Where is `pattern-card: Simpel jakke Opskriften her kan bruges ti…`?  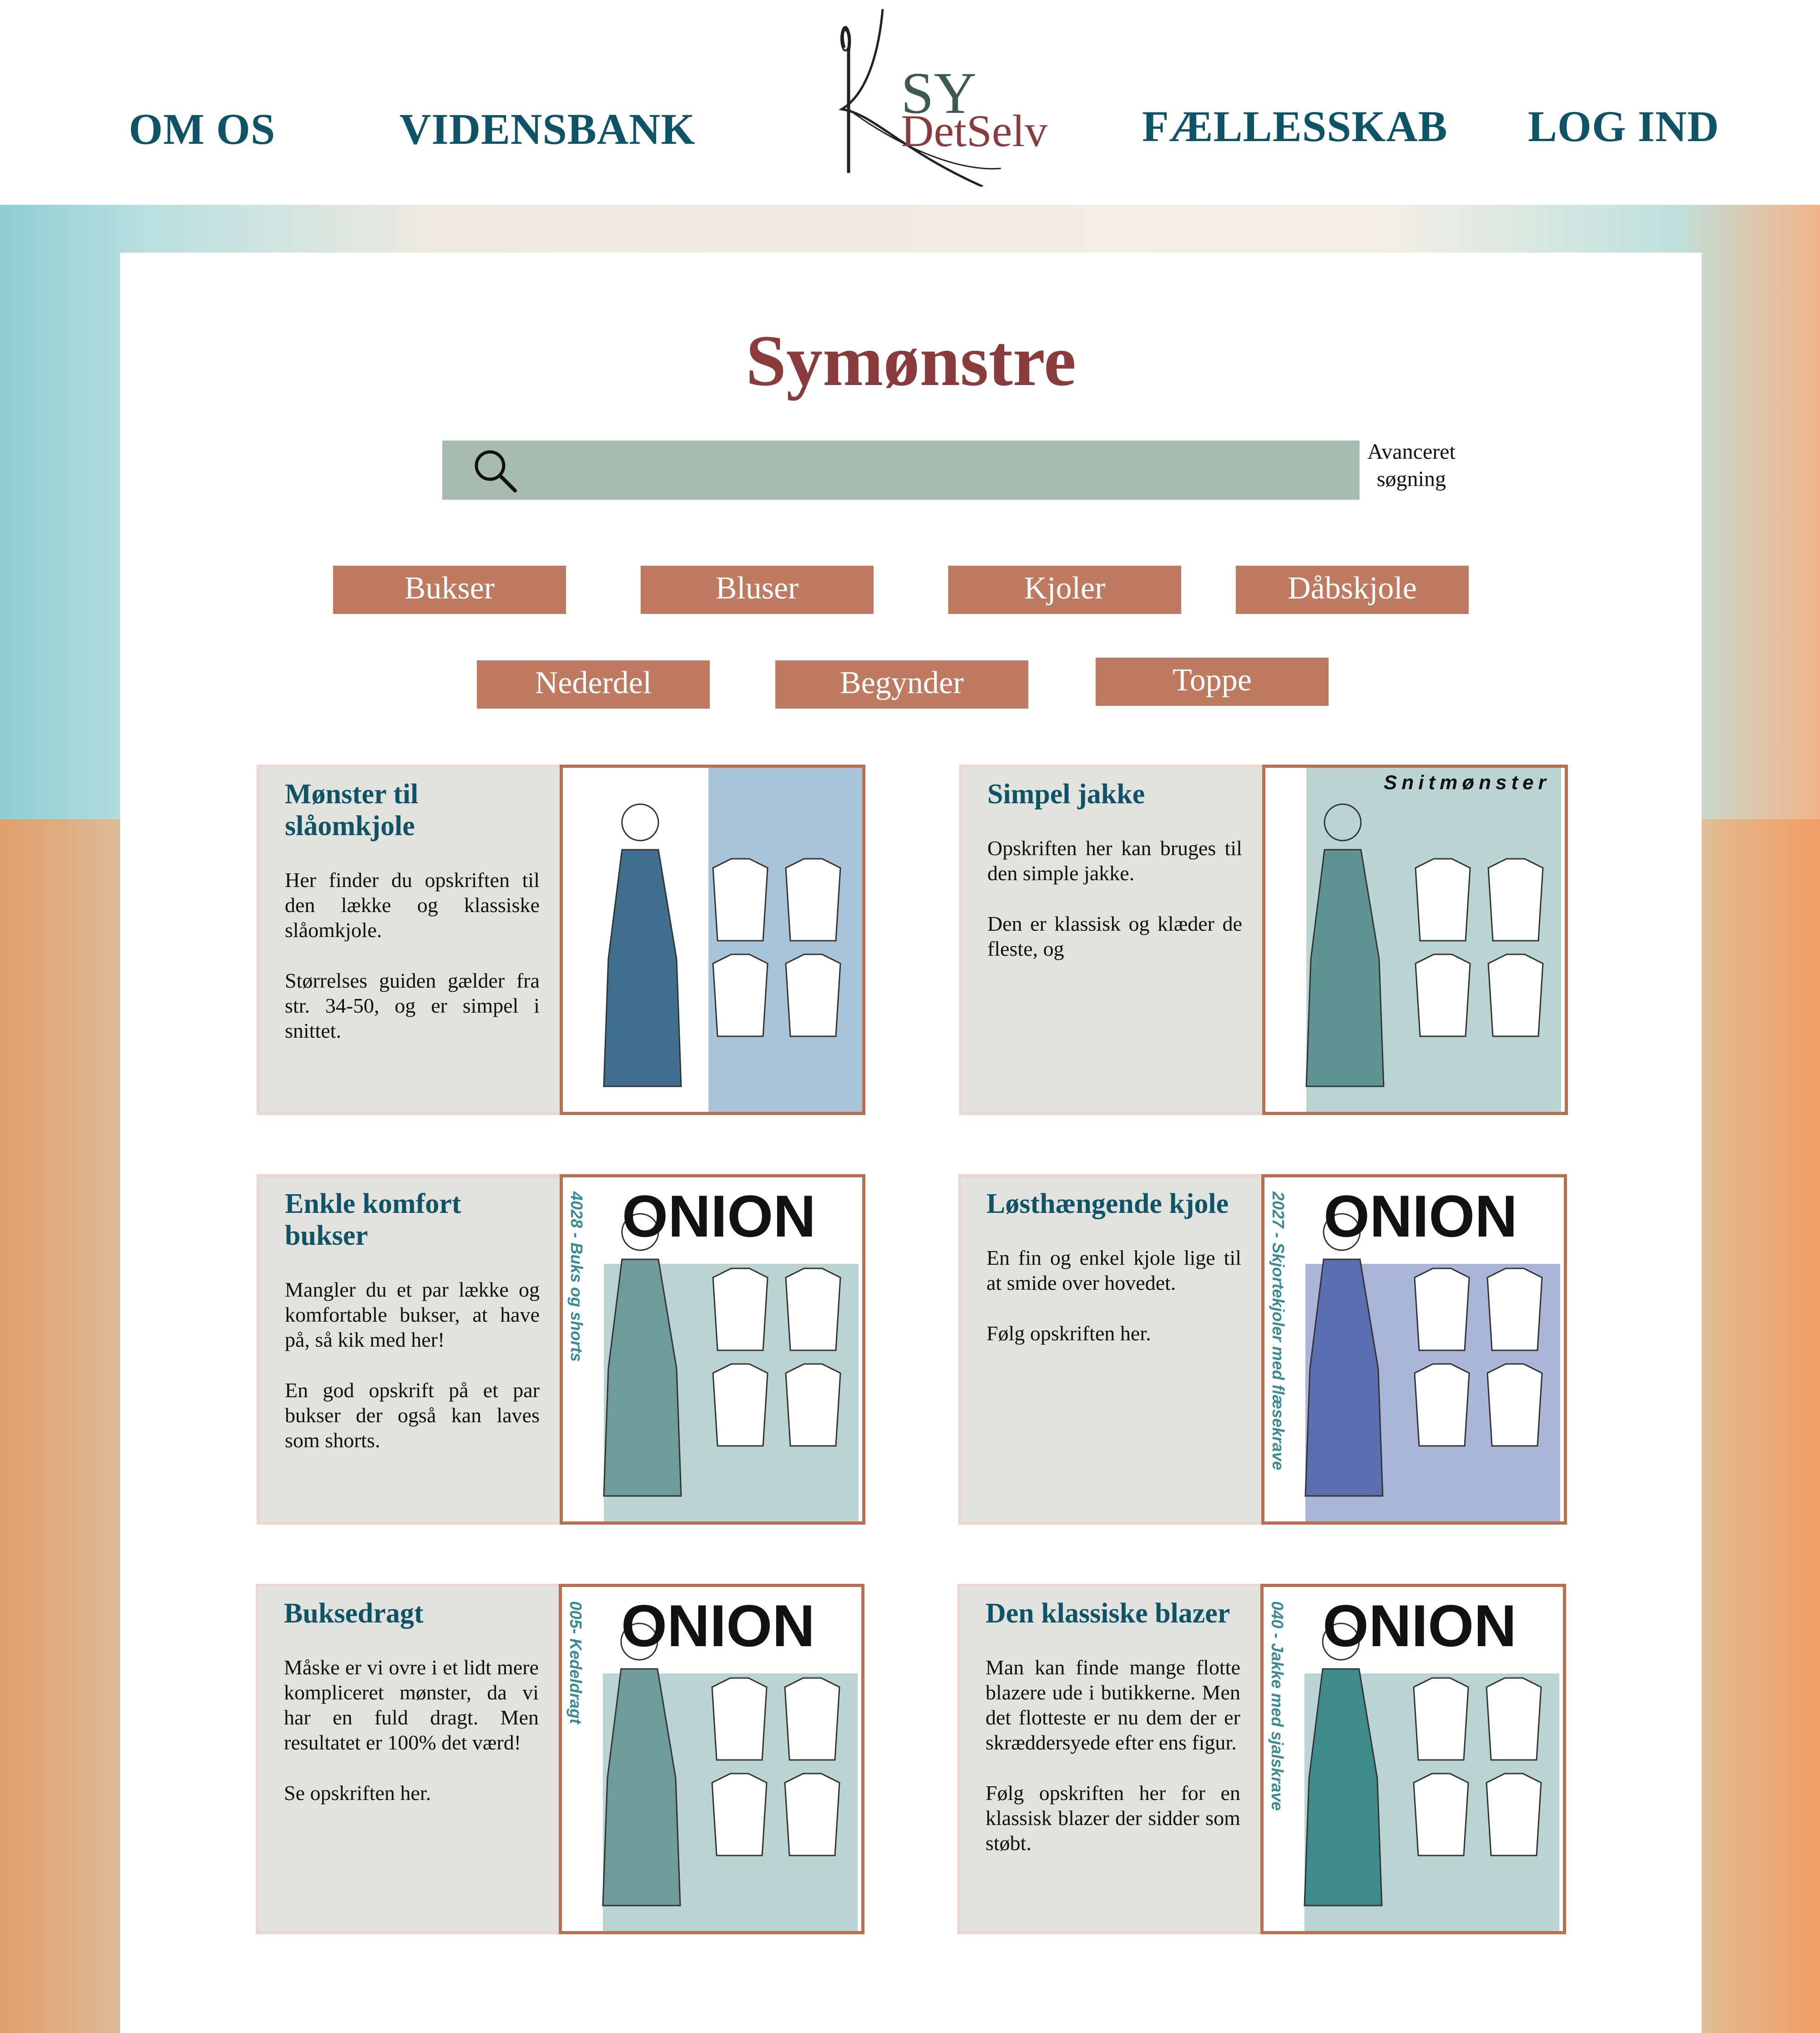 pattern-card: Simpel jakke Opskriften her kan bruges ti… is located at coordinates (1264, 940).